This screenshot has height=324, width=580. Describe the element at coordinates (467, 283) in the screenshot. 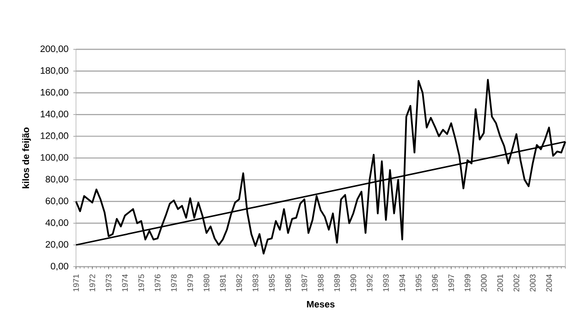

I see `x-tick-label: 1999` at that location.